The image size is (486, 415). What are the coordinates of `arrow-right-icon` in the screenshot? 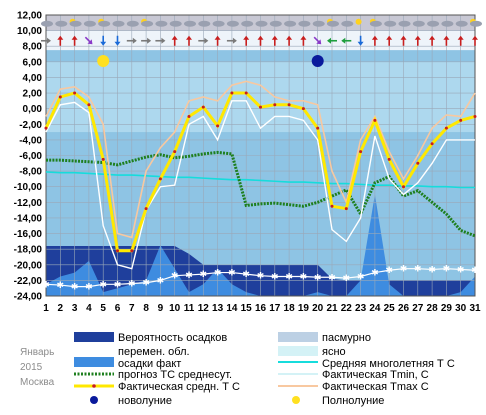 It's located at (231, 40).